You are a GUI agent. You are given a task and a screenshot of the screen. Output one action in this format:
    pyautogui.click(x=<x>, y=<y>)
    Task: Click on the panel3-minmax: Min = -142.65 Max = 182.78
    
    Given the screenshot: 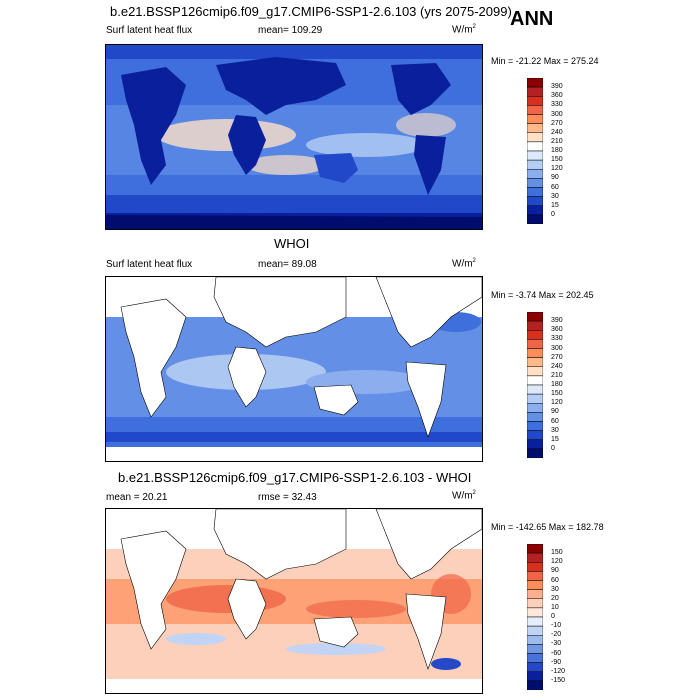 What is the action you would take?
    pyautogui.click(x=547, y=527)
    